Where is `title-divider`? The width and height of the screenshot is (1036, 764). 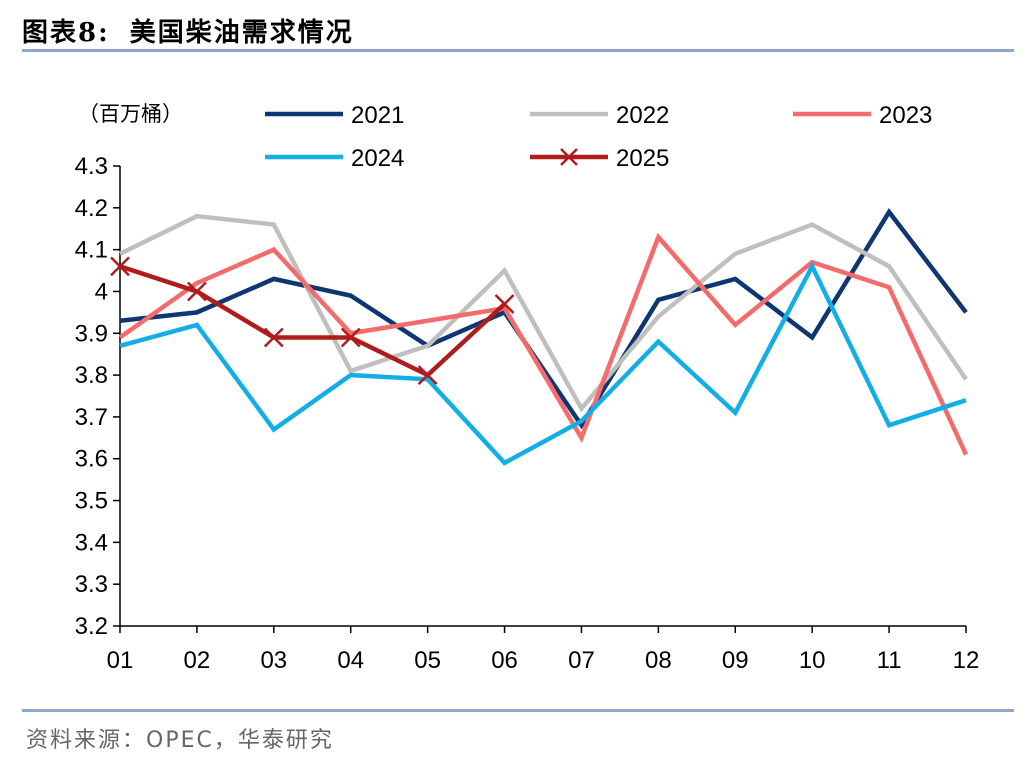 title-divider is located at coordinates (518, 50).